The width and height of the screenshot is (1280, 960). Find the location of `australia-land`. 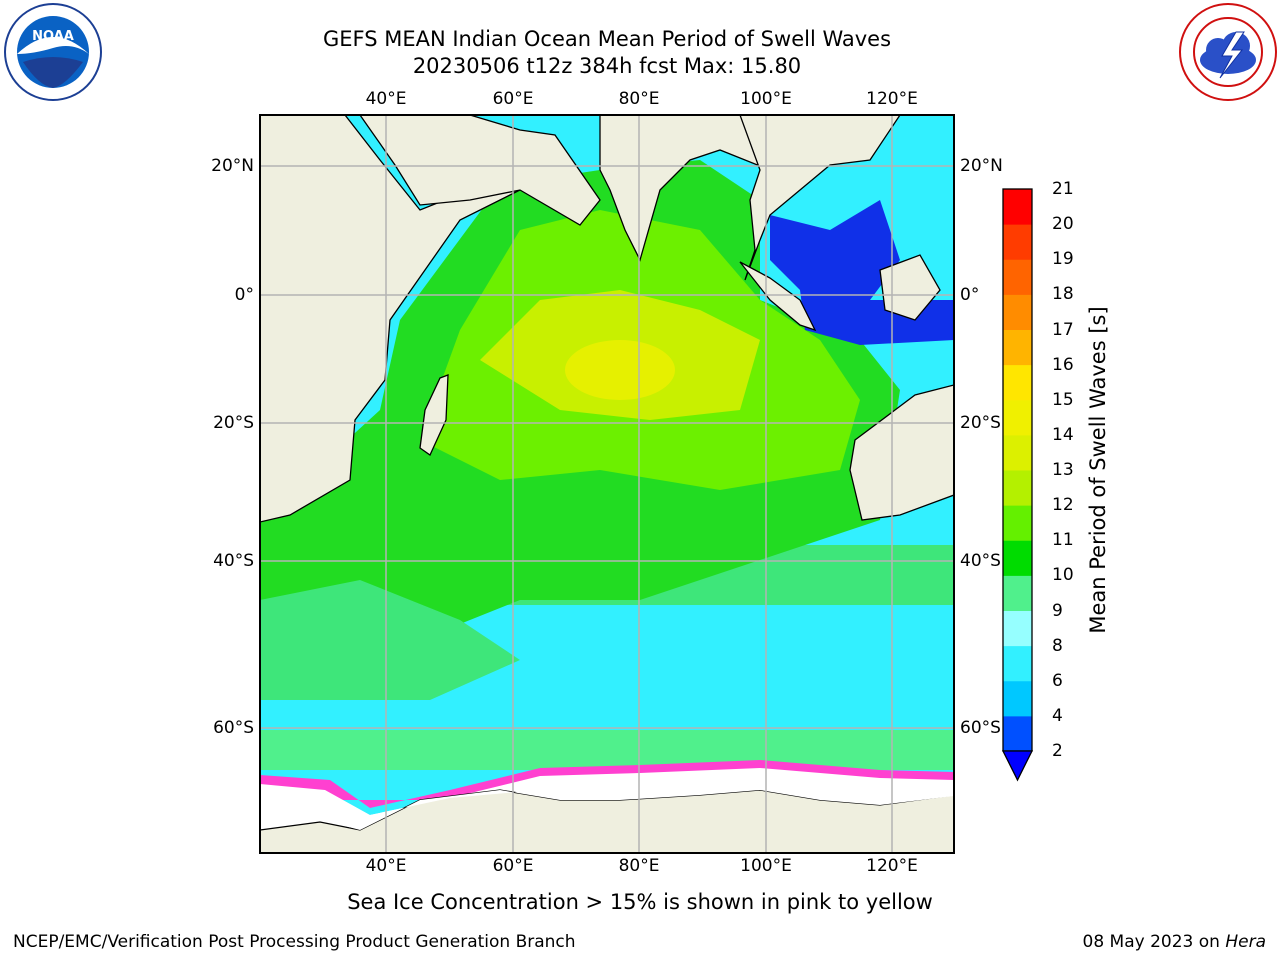

australia-land is located at coordinates (901, 452).